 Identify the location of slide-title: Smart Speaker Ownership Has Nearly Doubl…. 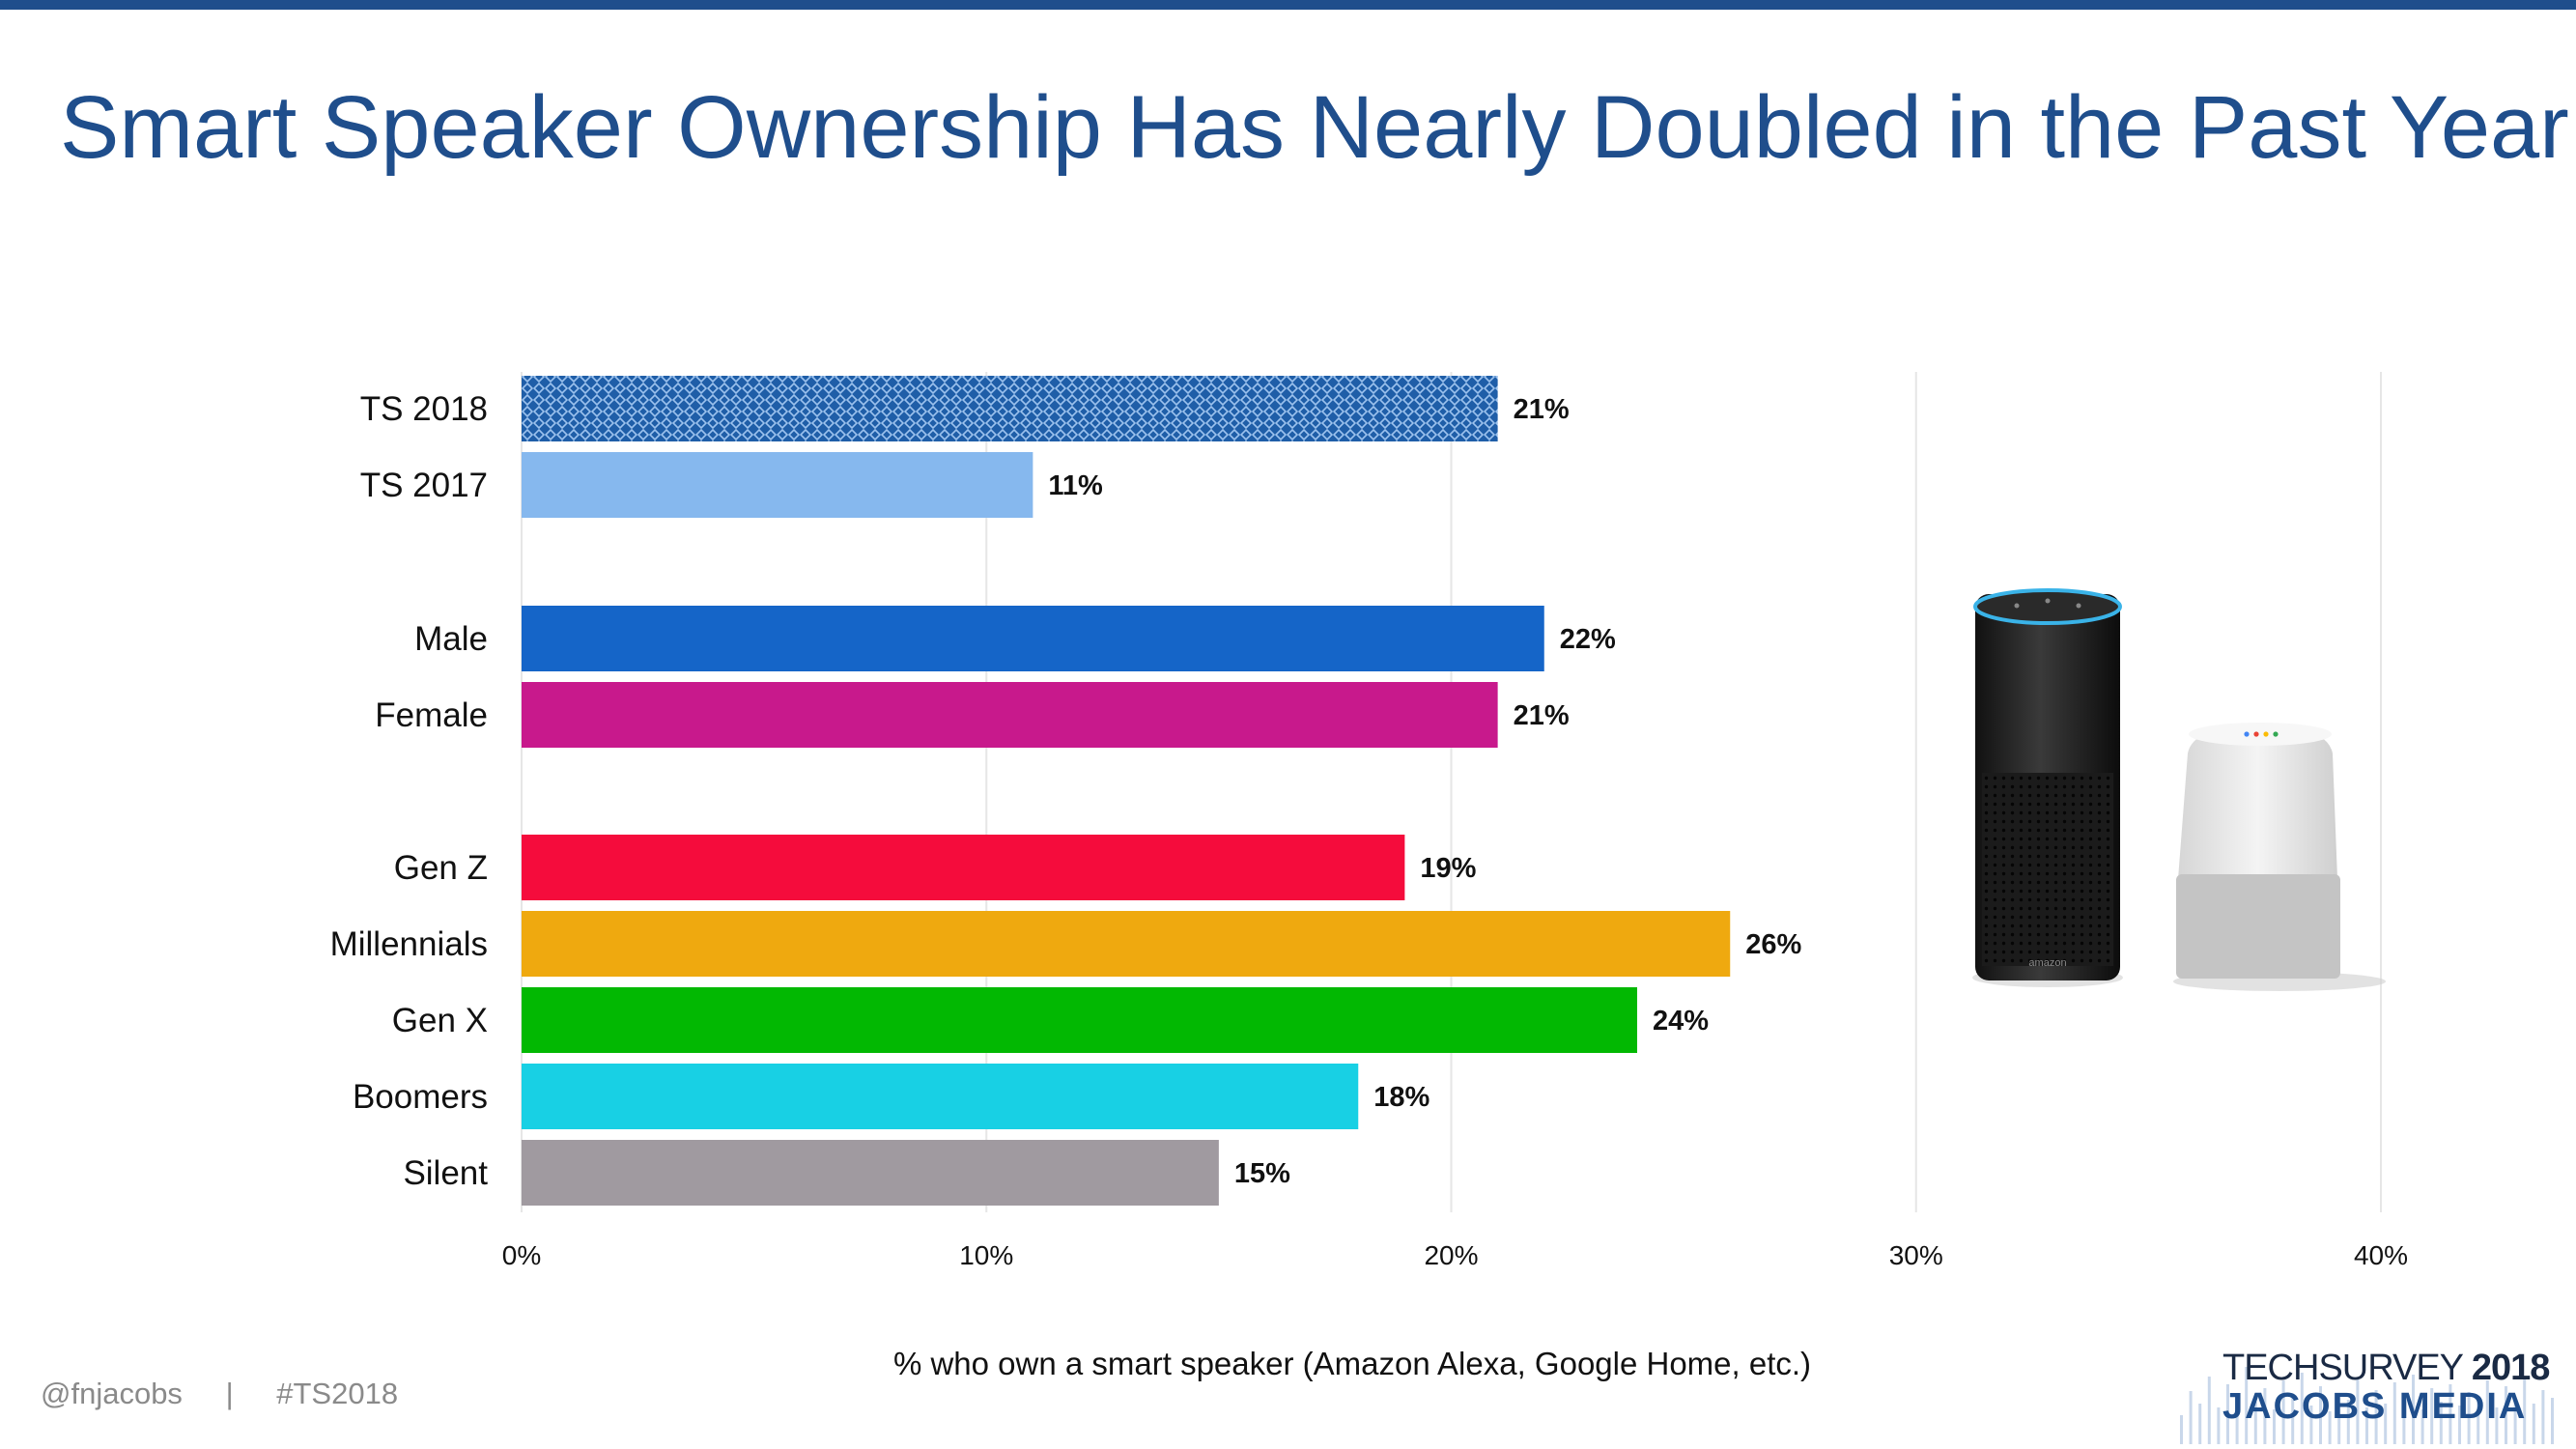
(1314, 127).